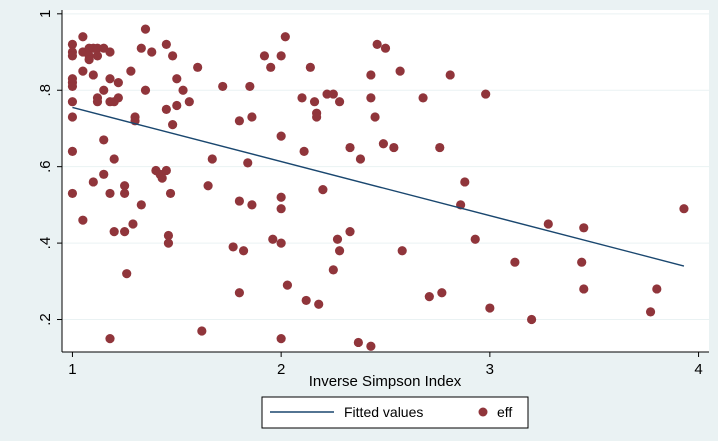 Image resolution: width=718 pixels, height=441 pixels. Describe the element at coordinates (72, 369) in the screenshot. I see `x-tick-label: 1` at that location.